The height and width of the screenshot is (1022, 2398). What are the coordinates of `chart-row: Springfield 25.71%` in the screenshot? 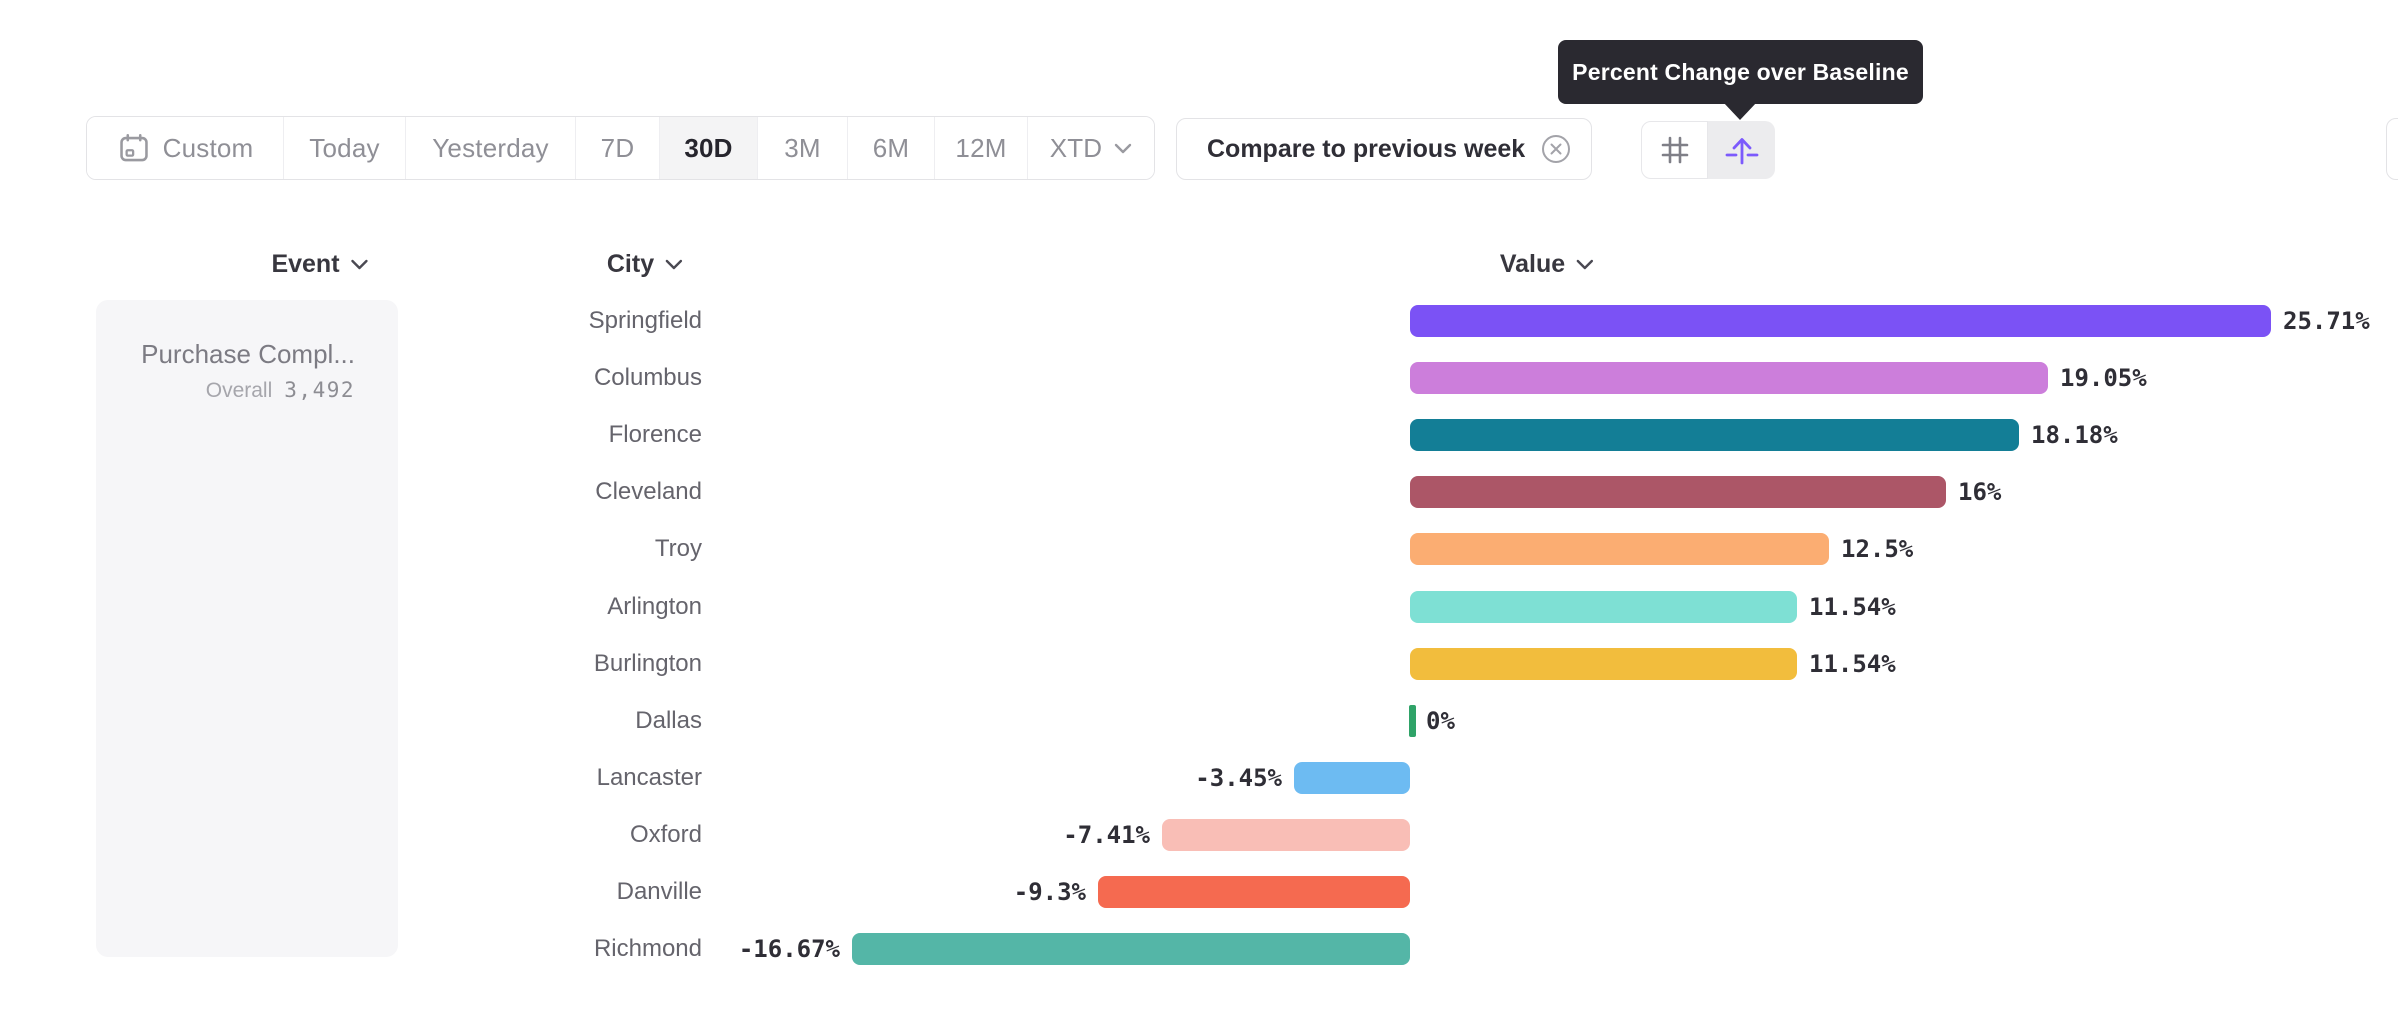 It's located at (1199, 321).